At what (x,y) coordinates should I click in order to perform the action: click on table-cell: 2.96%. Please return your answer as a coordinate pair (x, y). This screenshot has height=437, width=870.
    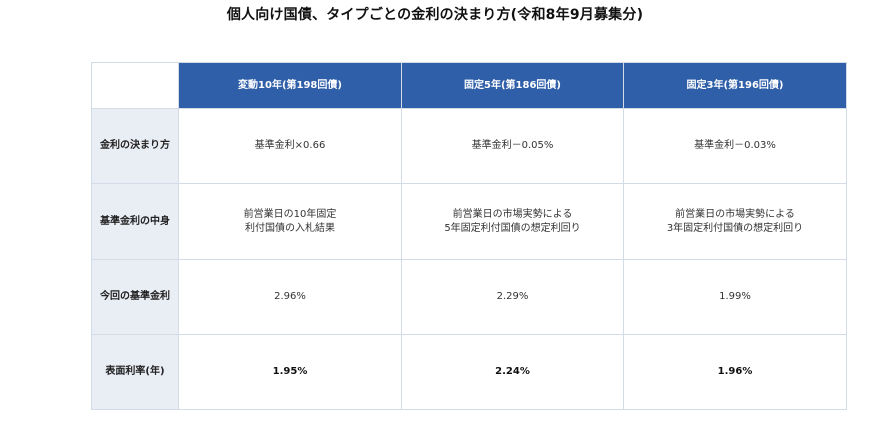
    Looking at the image, I should click on (290, 297).